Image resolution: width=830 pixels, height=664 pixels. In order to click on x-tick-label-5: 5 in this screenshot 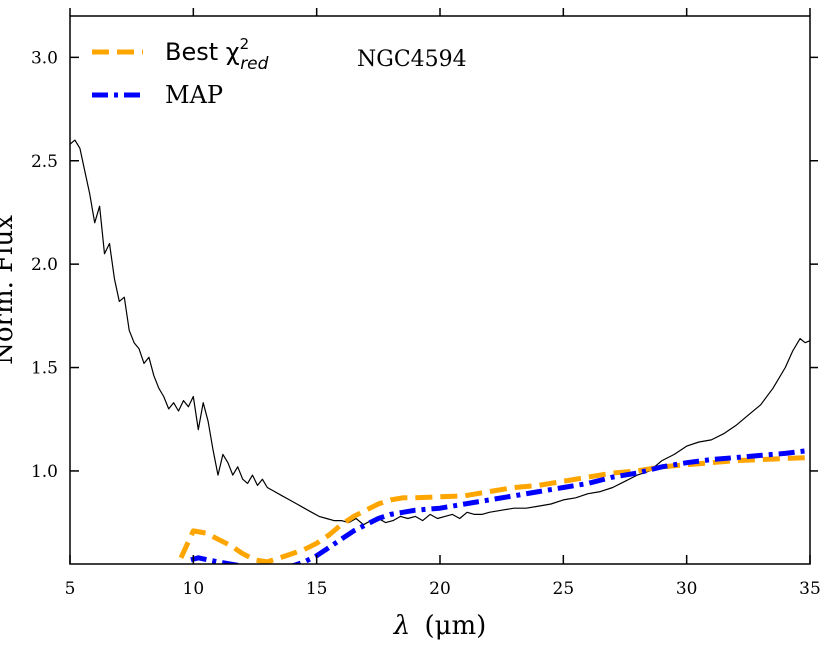, I will do `click(70, 589)`.